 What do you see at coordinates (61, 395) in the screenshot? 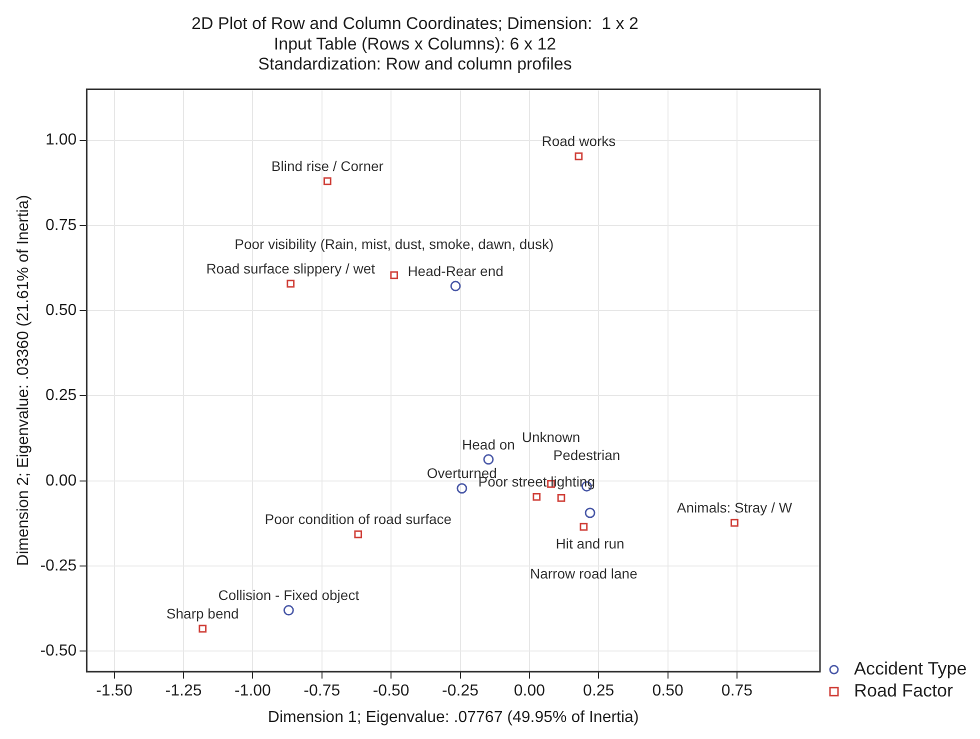
I see `y-tick-label: 0.25` at bounding box center [61, 395].